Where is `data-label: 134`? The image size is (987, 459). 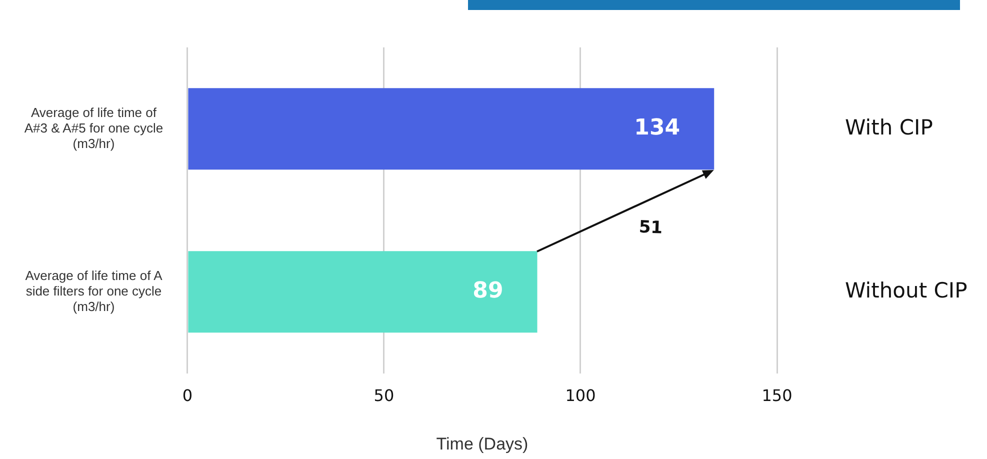 data-label: 134 is located at coordinates (657, 128).